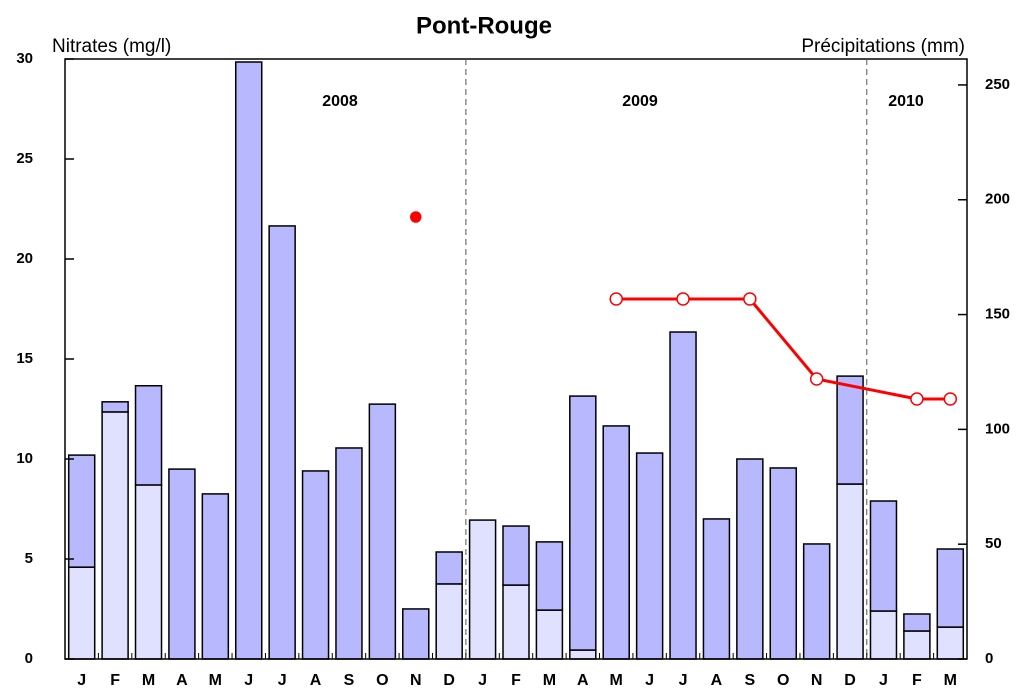  Describe the element at coordinates (24, 158) in the screenshot. I see `y-tick-label: 25` at that location.